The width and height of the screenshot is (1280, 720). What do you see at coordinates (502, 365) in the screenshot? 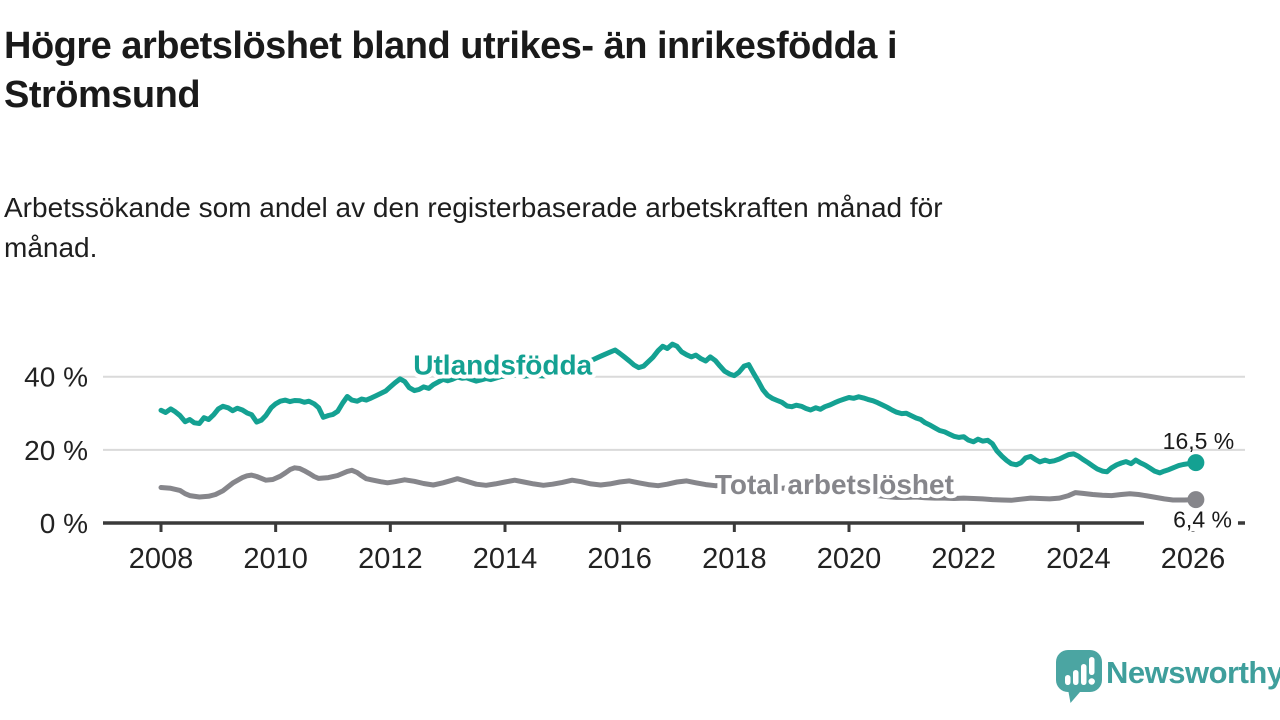
I see `series-label-utlandsfodda: Utlandsfödda` at bounding box center [502, 365].